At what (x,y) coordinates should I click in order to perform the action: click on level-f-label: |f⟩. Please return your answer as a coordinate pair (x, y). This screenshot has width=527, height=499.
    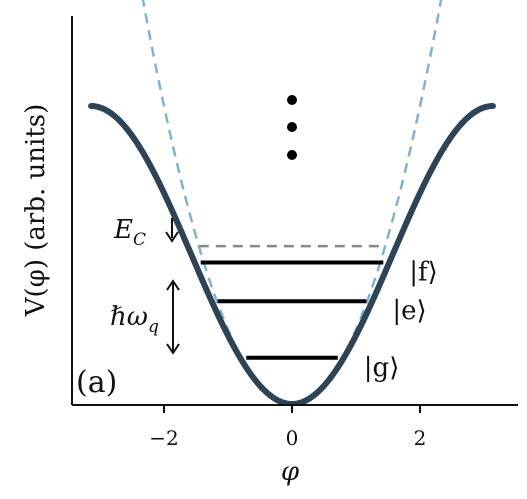
    Looking at the image, I should click on (423, 273).